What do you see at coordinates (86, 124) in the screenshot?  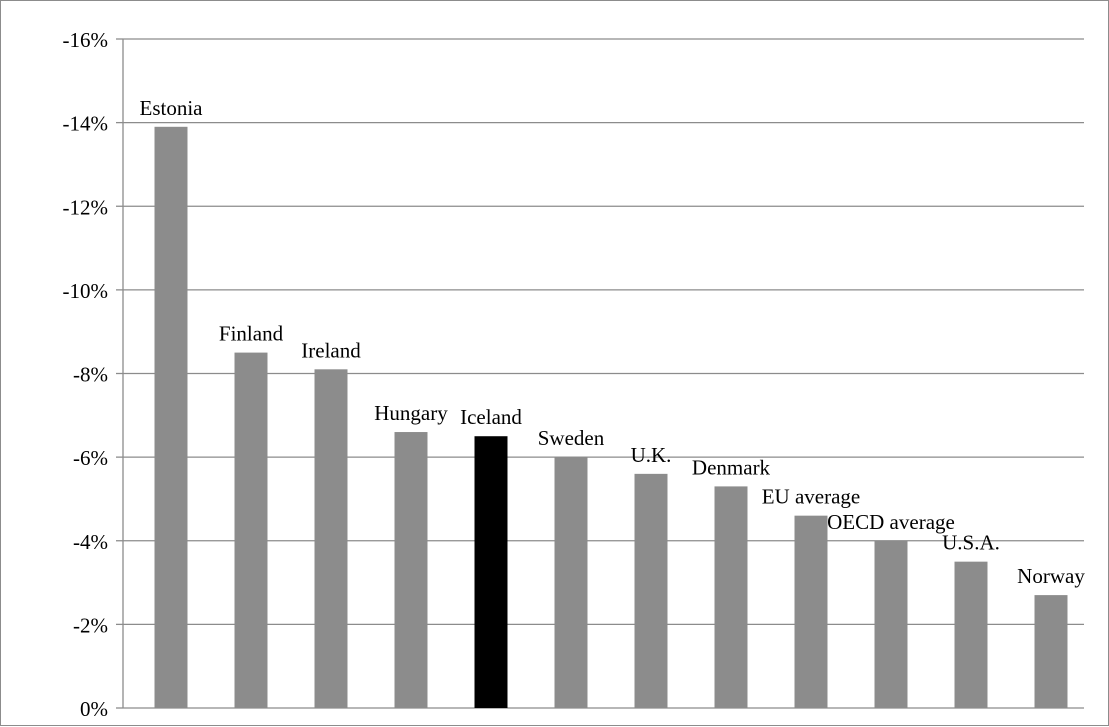 I see `y-tick-label: -14%` at bounding box center [86, 124].